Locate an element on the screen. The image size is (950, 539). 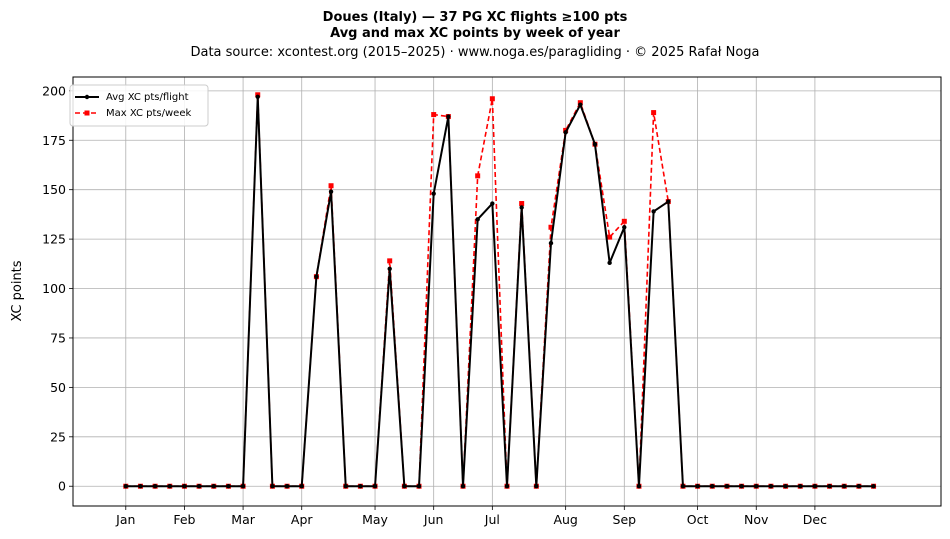
x-tick-label: Apr is located at coordinates (302, 519).